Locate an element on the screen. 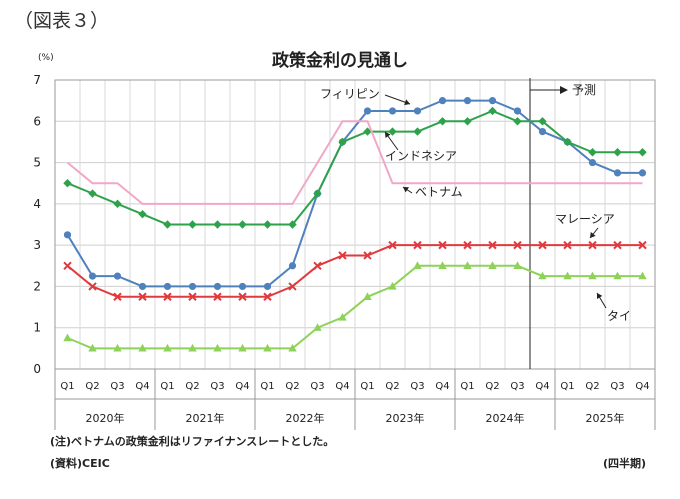 The width and height of the screenshot is (680, 499). year-label: 2021年 is located at coordinates (205, 418).